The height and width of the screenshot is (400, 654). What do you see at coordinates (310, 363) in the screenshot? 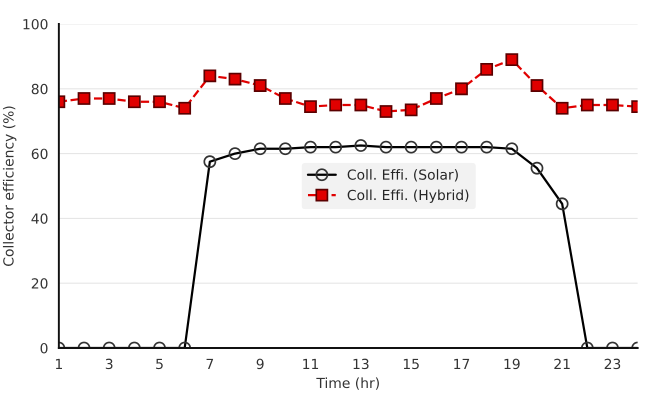
I see `x-tick-label: 11` at bounding box center [310, 363].